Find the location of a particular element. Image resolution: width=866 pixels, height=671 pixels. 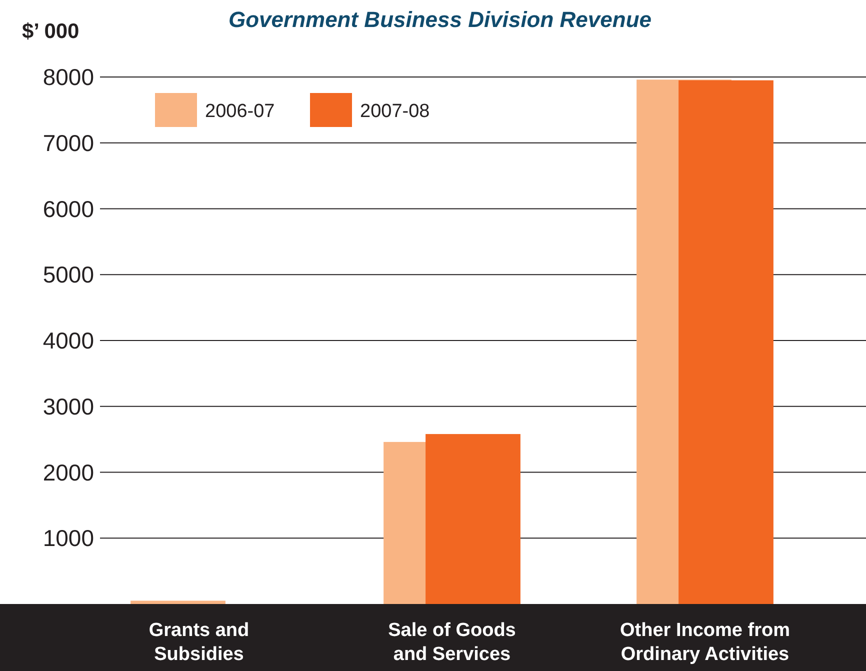

x-tick-label: Grants and Subsidies is located at coordinates (199, 642).